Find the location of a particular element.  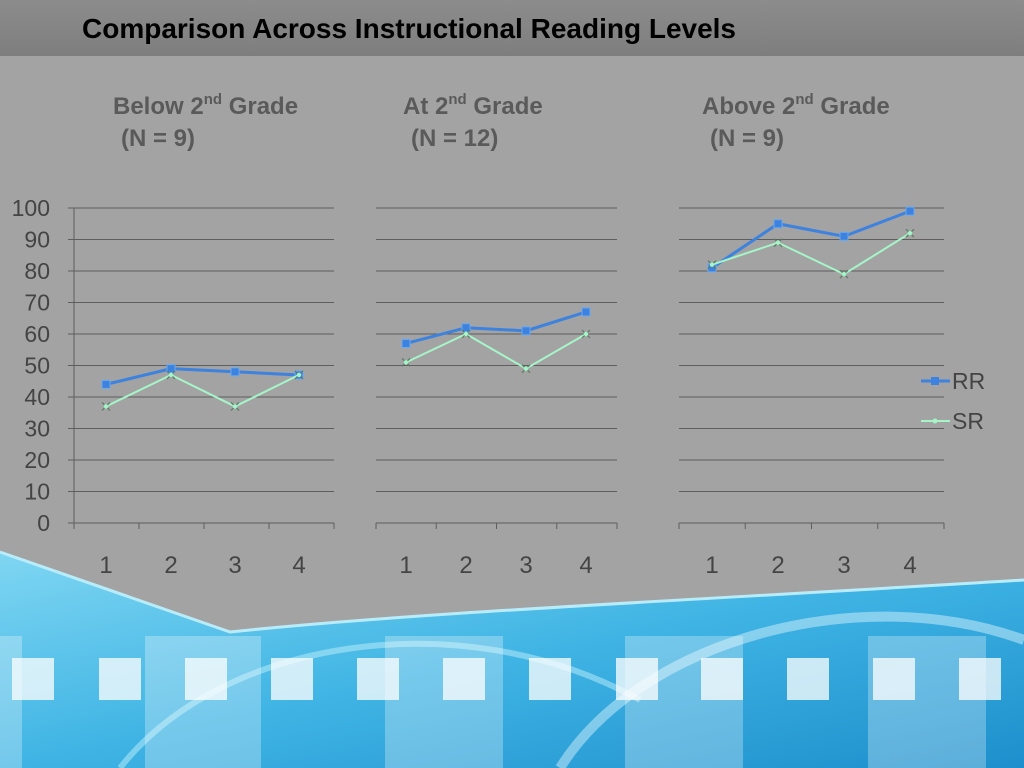

y-tick-label: 20 is located at coordinates (37, 460).